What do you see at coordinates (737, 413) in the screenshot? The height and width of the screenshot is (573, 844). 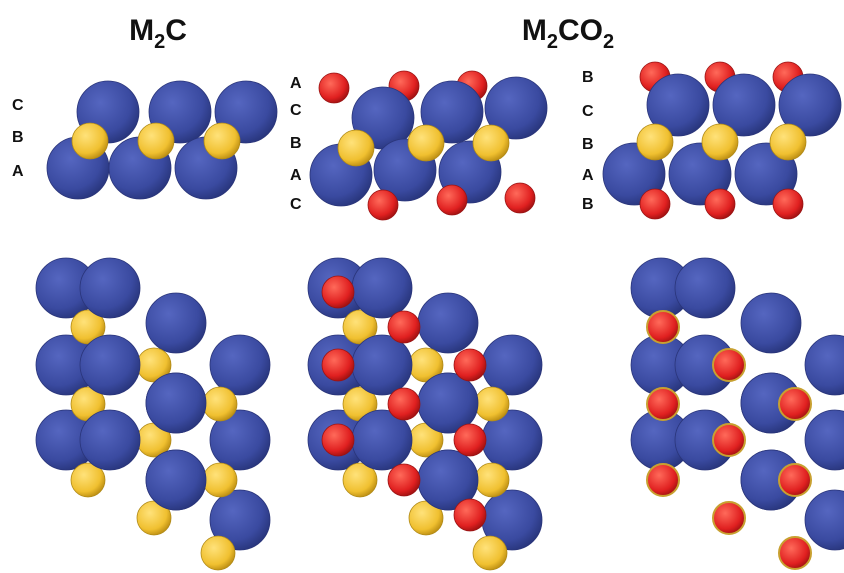 I see `top-view-m2co2-b` at bounding box center [737, 413].